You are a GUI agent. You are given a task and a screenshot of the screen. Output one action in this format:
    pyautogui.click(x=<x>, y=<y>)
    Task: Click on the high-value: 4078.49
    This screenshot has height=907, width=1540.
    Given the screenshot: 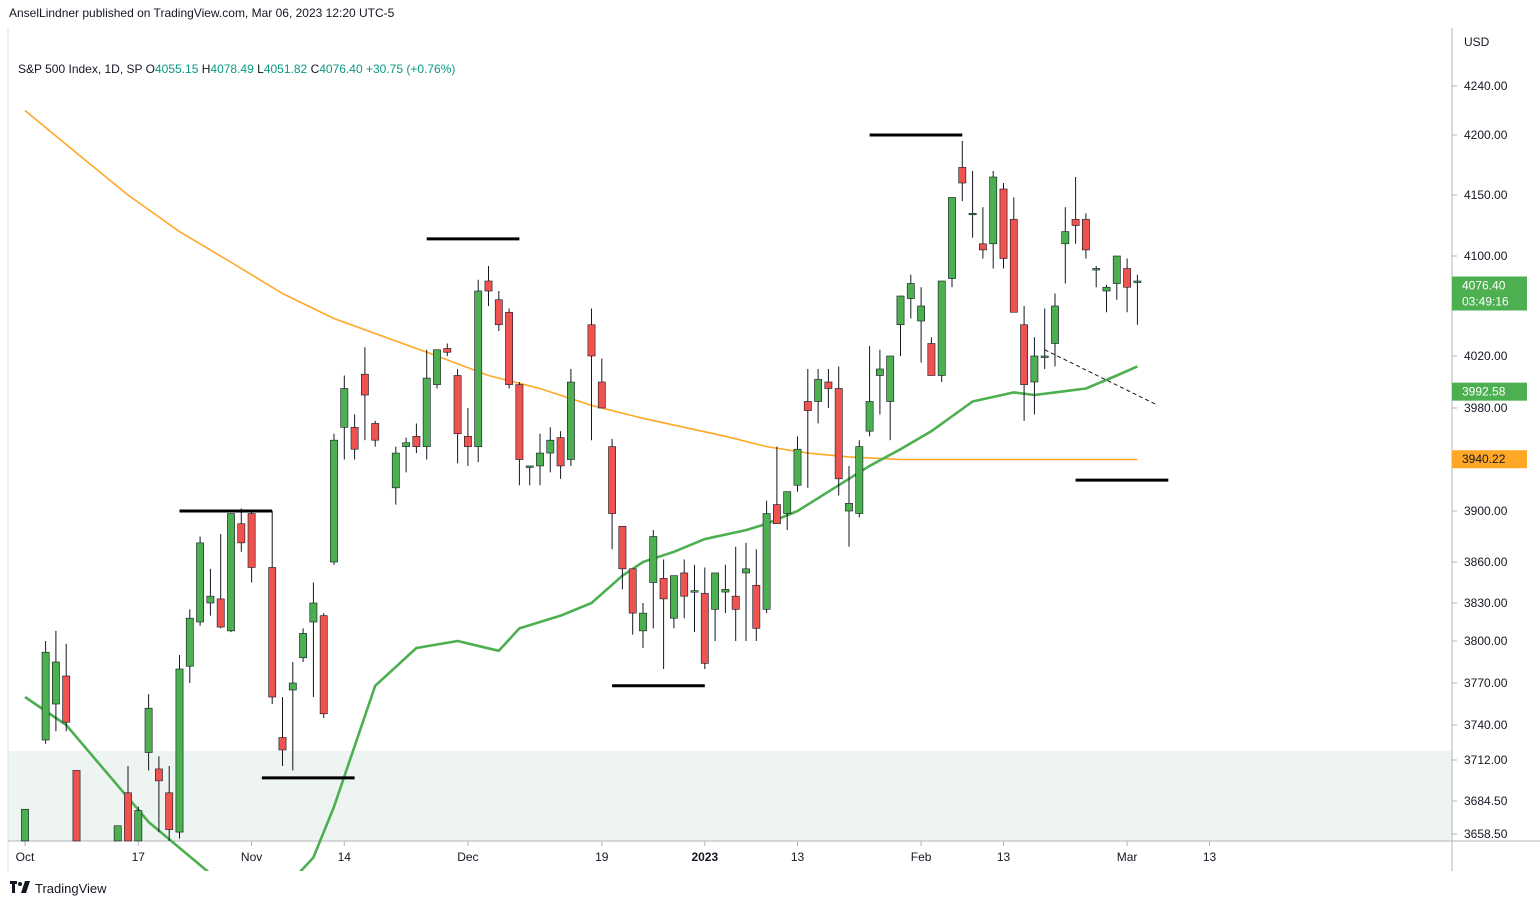 What is the action you would take?
    pyautogui.click(x=232, y=69)
    